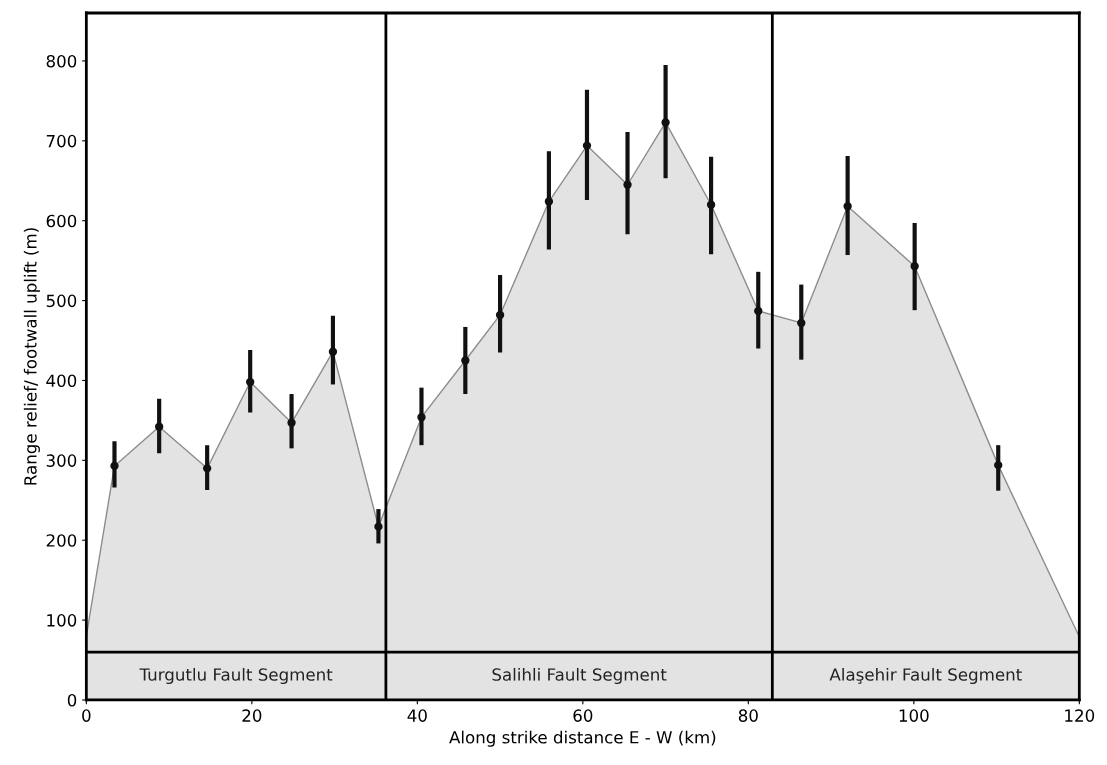 The height and width of the screenshot is (765, 1107). I want to click on y-tick-label: 400, so click(61, 381).